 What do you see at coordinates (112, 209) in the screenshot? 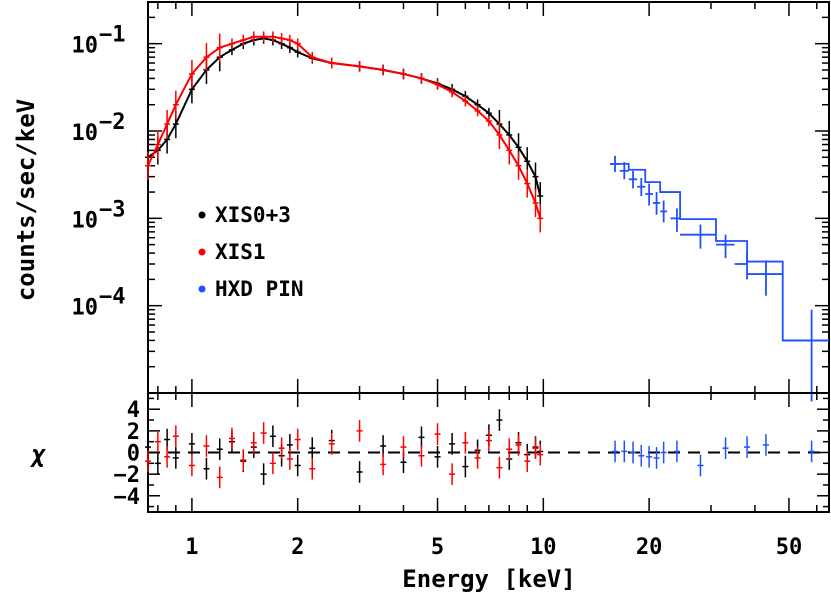
I see `y-tick-label-exp: −3` at bounding box center [112, 209].